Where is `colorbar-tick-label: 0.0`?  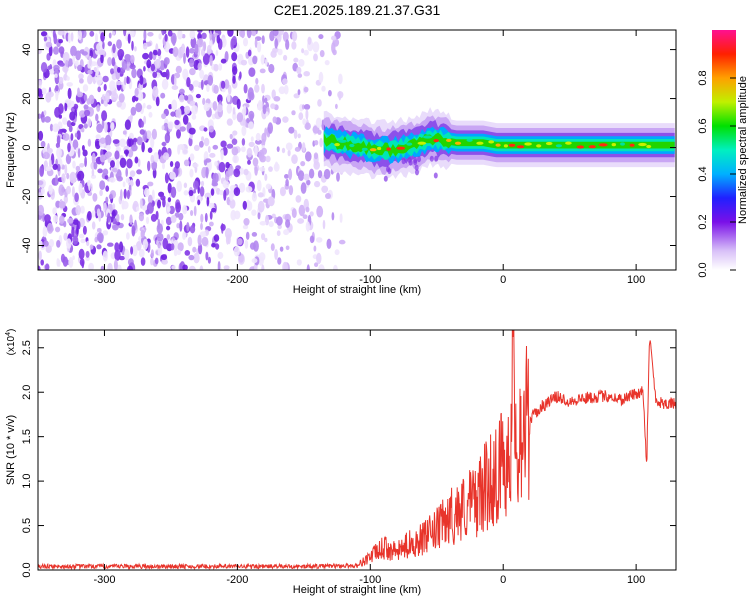 colorbar-tick-label: 0.0 is located at coordinates (703, 269).